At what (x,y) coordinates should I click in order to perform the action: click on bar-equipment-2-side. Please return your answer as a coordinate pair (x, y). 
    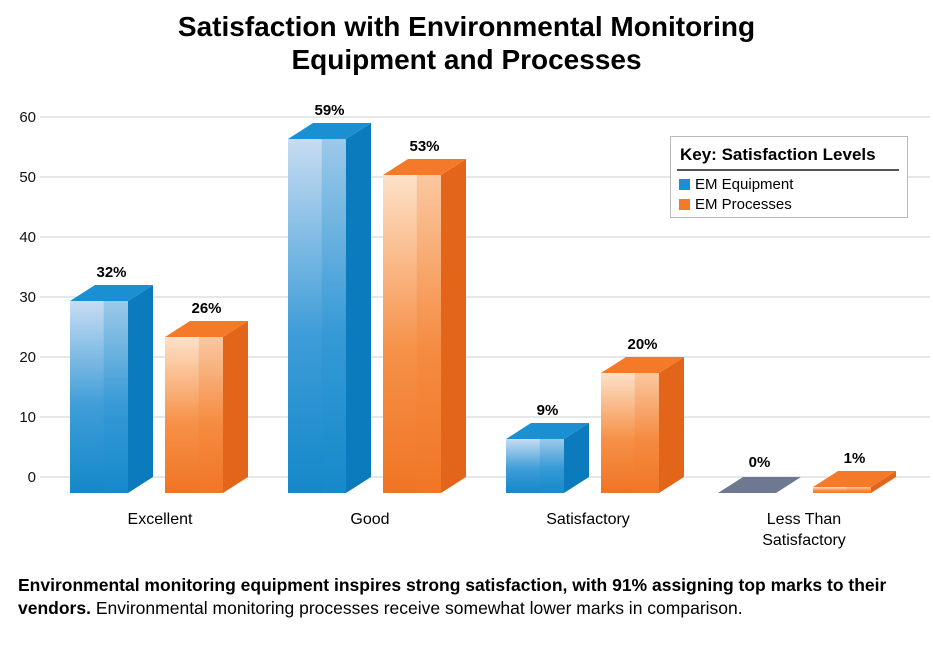
    Looking at the image, I should click on (576, 458).